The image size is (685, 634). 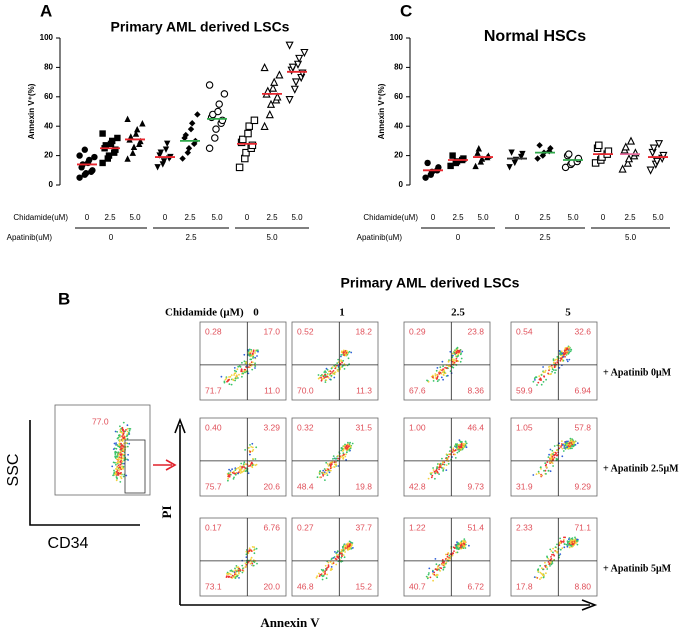 I want to click on gate, so click(x=135, y=466).